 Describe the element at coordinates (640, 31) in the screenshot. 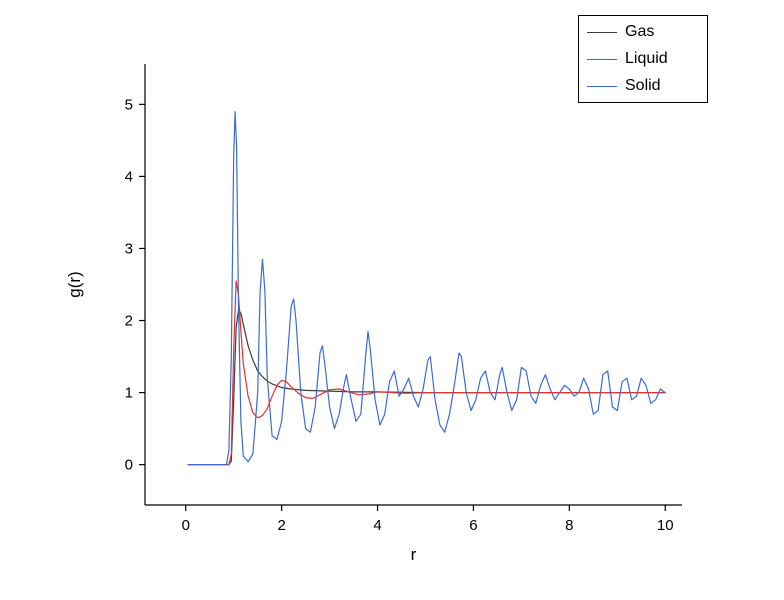

I see `legend-label-gas: Gas` at that location.